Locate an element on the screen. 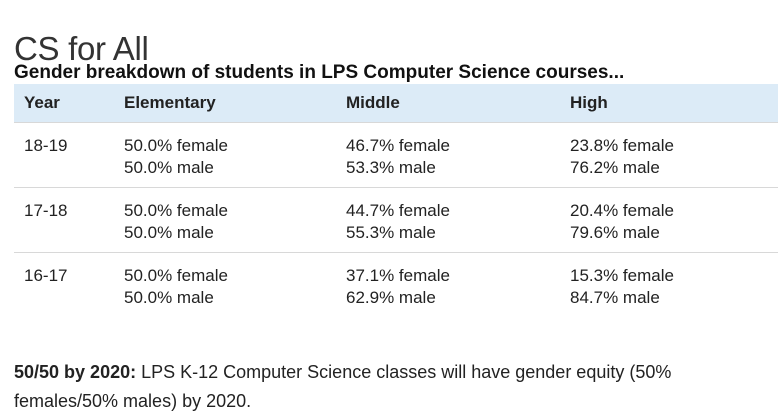  middle-cell: 44.7% female 55.3% male is located at coordinates (458, 220).